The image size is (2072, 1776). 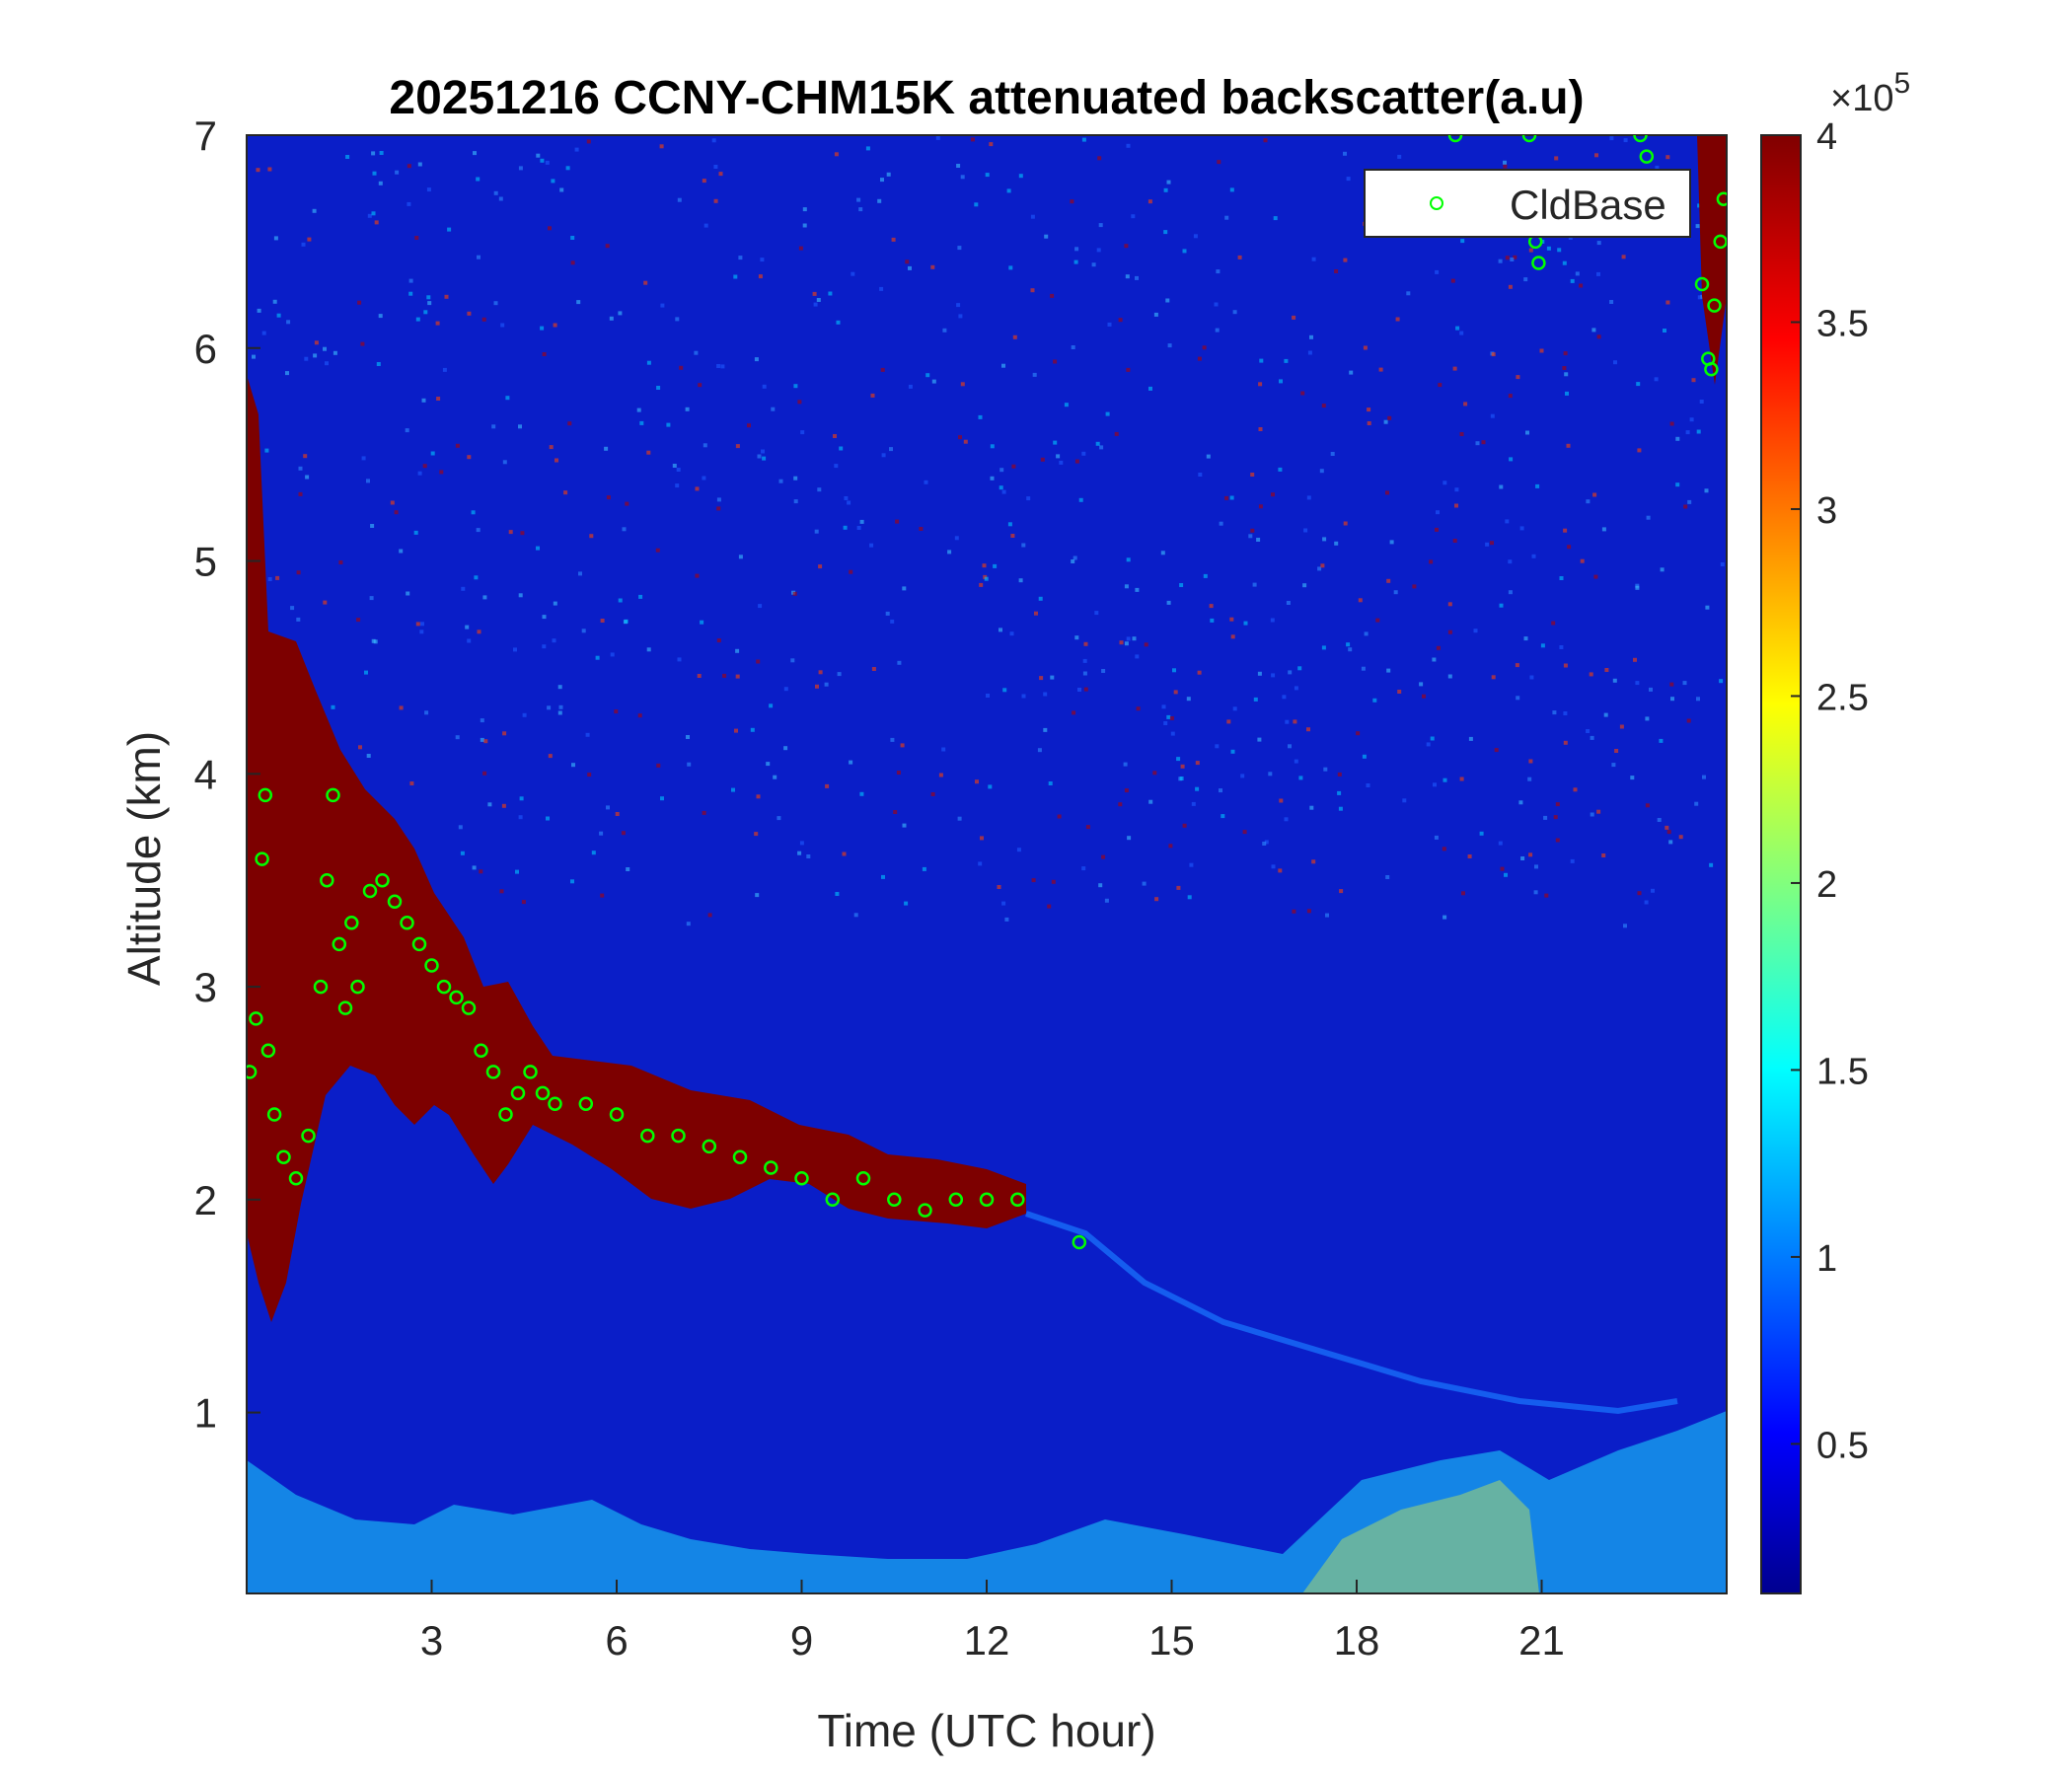 What do you see at coordinates (1862, 99) in the screenshot?
I see `colorbar-multiplier-base: ×10` at bounding box center [1862, 99].